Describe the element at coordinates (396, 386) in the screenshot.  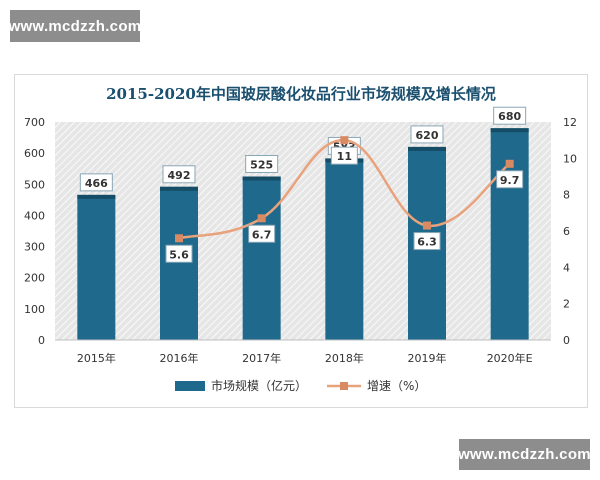
I see `legend-label-growth: 增速（%）` at that location.